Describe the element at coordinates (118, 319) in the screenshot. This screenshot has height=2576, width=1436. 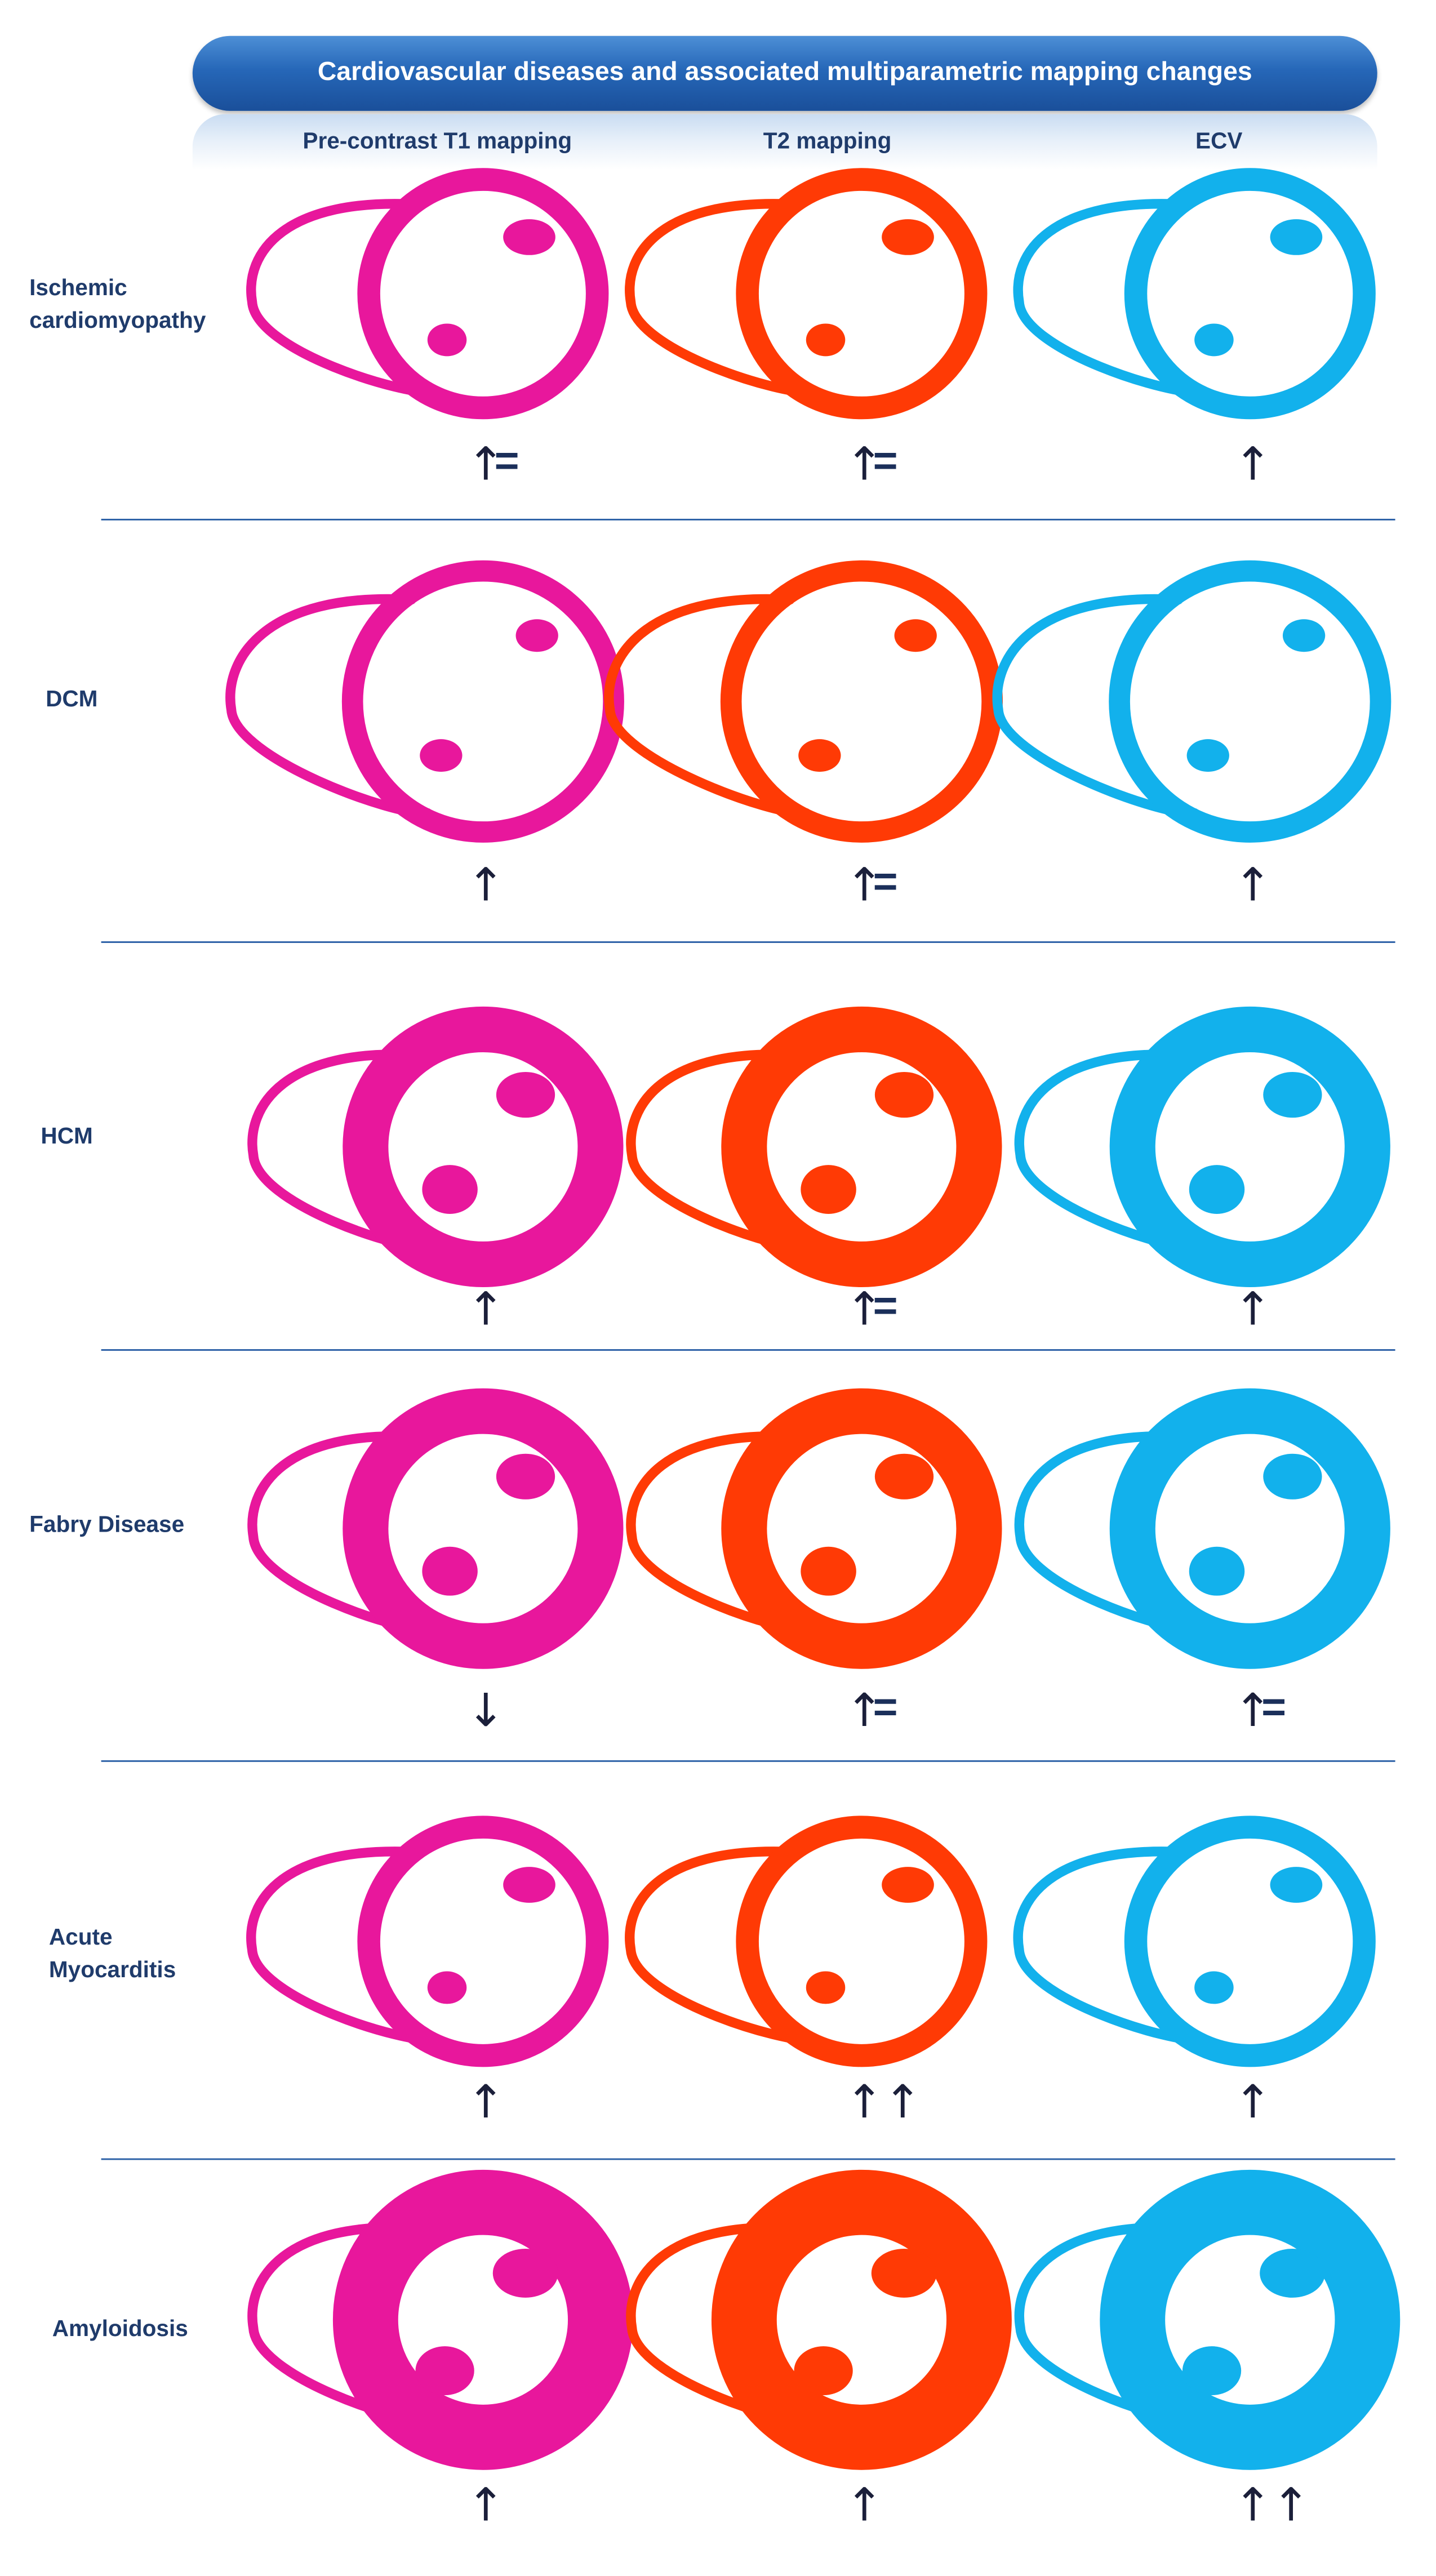
I see `row-label-line: cardiomyopathy` at that location.